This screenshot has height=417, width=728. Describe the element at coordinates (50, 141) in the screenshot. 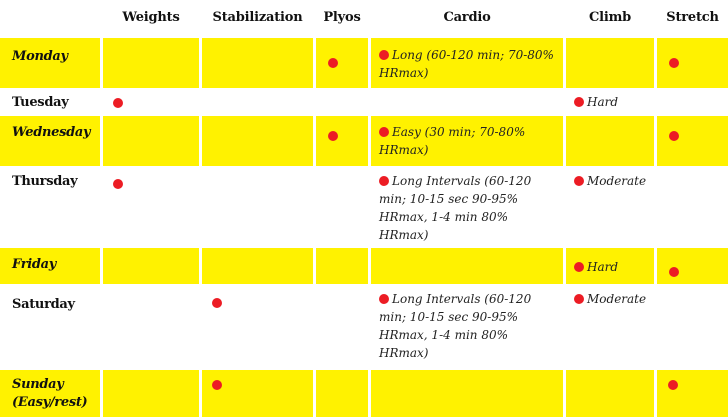

I see `day-cell: Wednesday` at that location.